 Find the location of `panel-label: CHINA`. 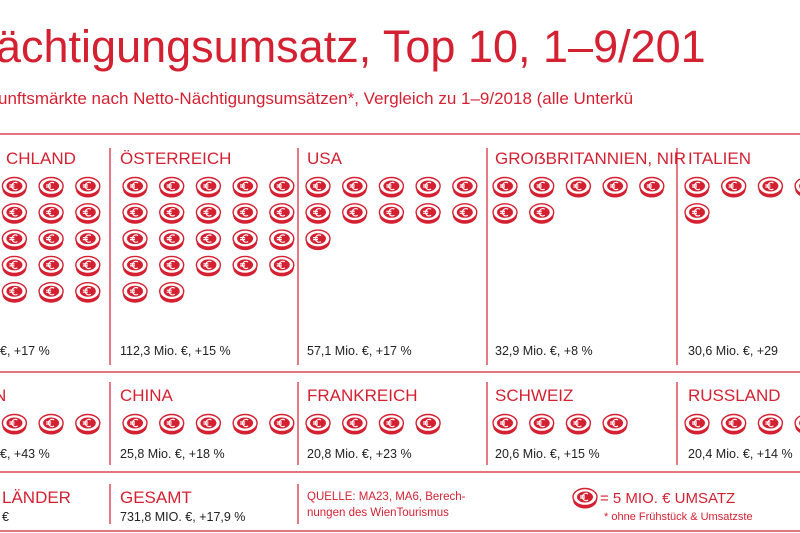

panel-label: CHINA is located at coordinates (147, 395).